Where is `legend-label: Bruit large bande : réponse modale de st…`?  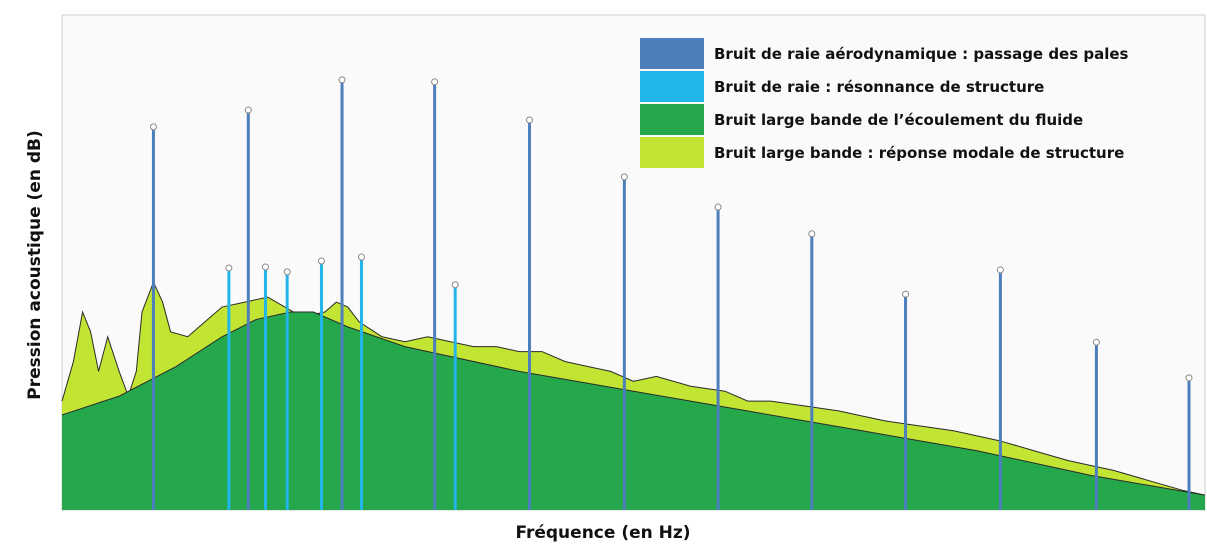
legend-label: Bruit large bande : réponse modale de st… is located at coordinates (919, 153).